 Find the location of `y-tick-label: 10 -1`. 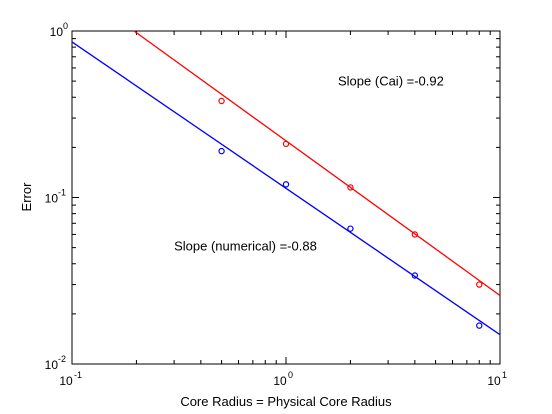

y-tick-label: 10 -1 is located at coordinates (55, 197).